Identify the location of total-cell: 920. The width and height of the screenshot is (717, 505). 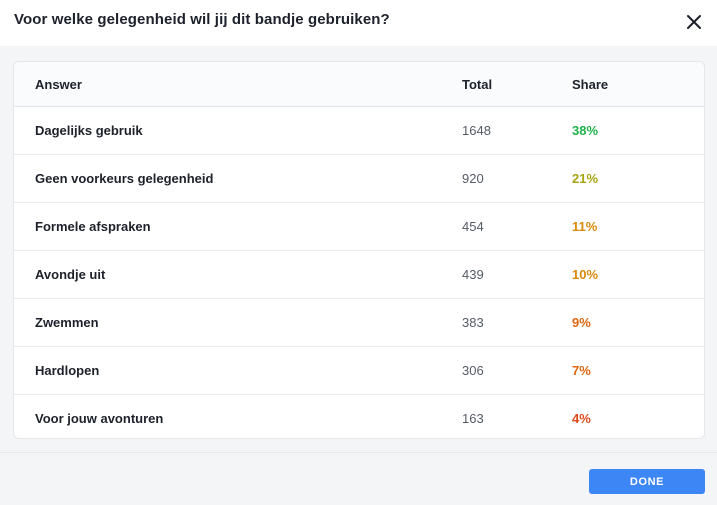
(473, 178).